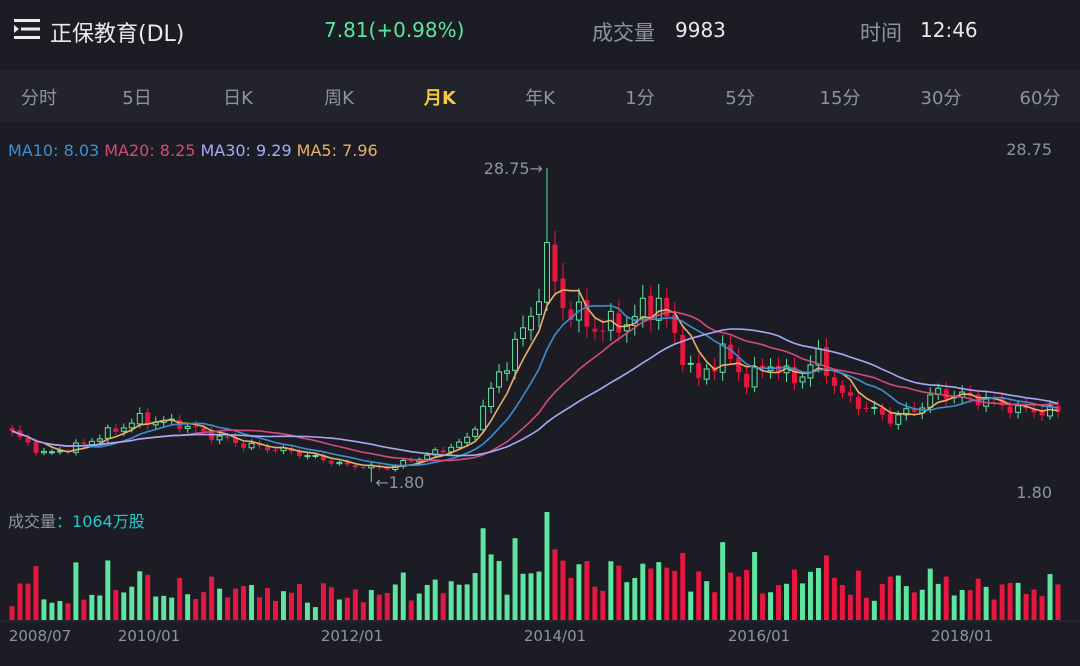 This screenshot has width=1080, height=666. I want to click on tab-weekly-k: 周K, so click(339, 98).